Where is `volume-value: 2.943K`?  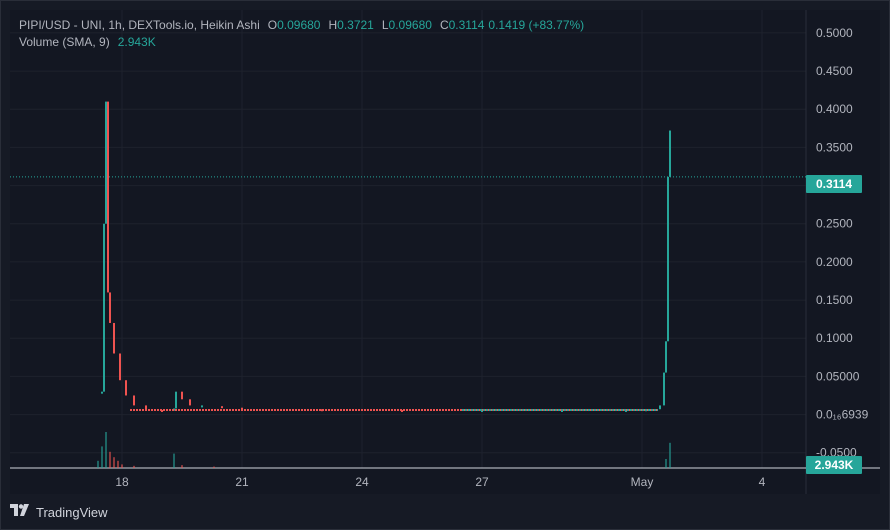
volume-value: 2.943K is located at coordinates (136, 42).